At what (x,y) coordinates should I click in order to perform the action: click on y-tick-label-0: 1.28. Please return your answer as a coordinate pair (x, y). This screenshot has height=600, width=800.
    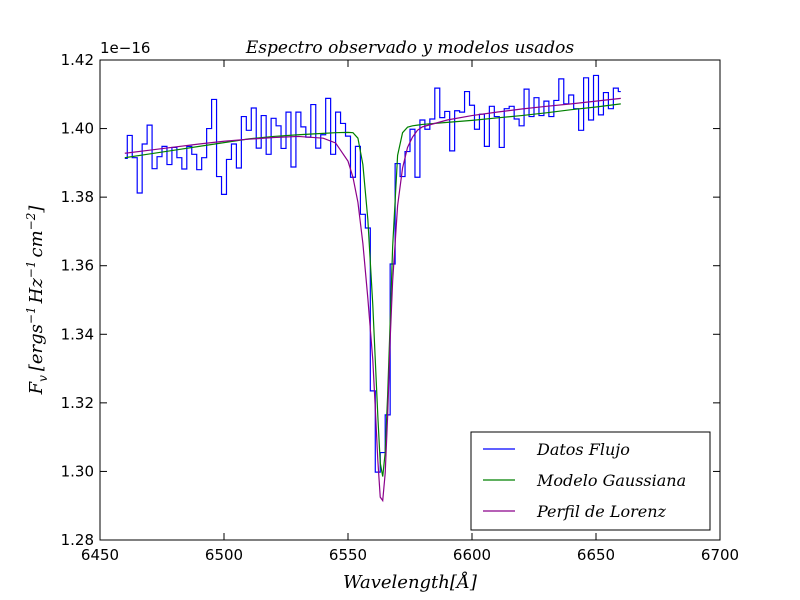
    Looking at the image, I should click on (77, 540).